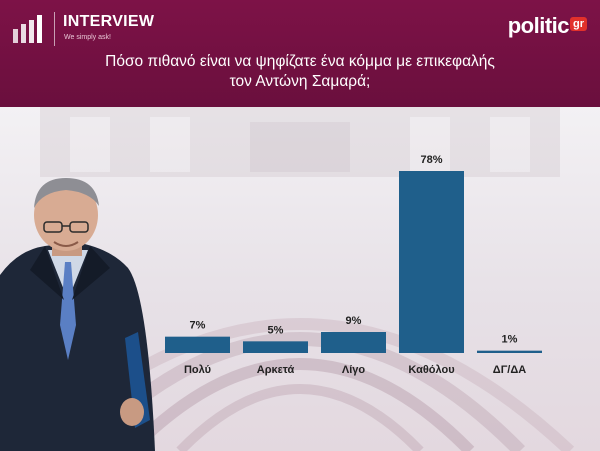 The width and height of the screenshot is (600, 451). Describe the element at coordinates (276, 330) in the screenshot. I see `value-label-2: 5%` at that location.